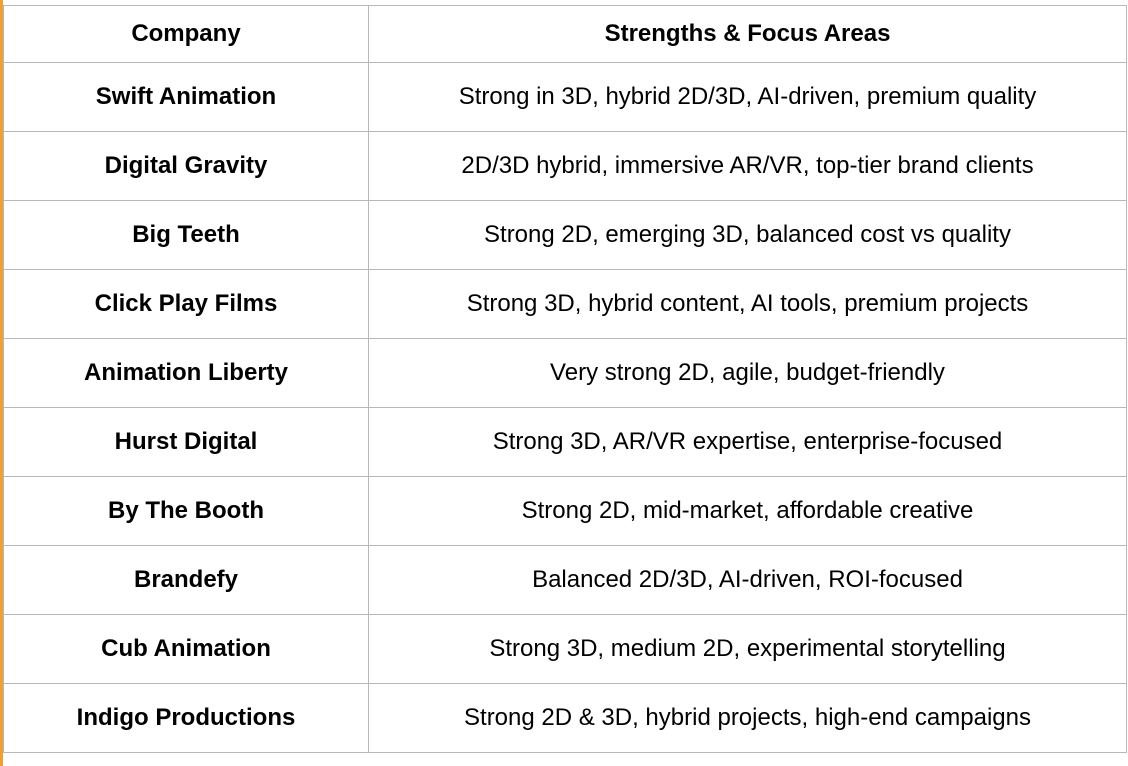  Describe the element at coordinates (747, 373) in the screenshot. I see `strengths-cell: Very strong 2D, agile, budget-friendly` at that location.